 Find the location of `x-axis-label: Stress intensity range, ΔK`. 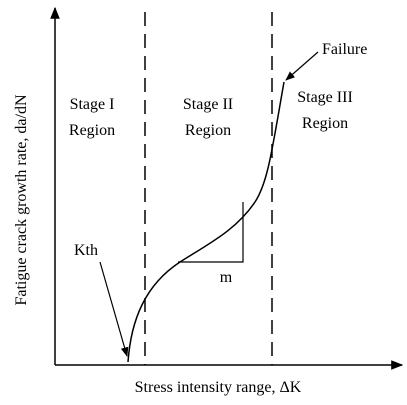

x-axis-label: Stress intensity range, ΔK is located at coordinates (218, 387).